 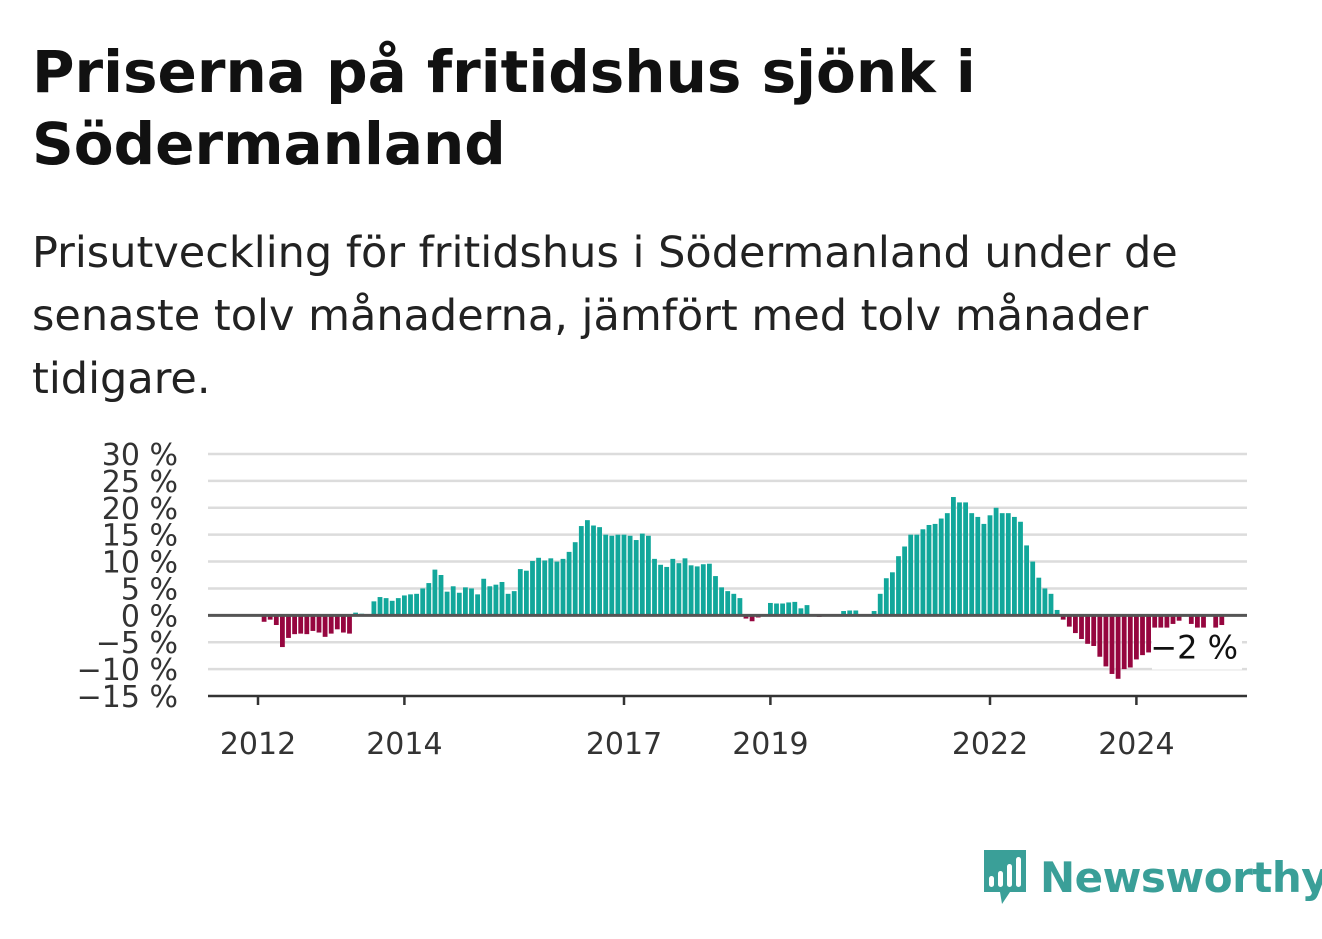 I want to click on y-tick-label: 20 %, so click(x=140, y=509).